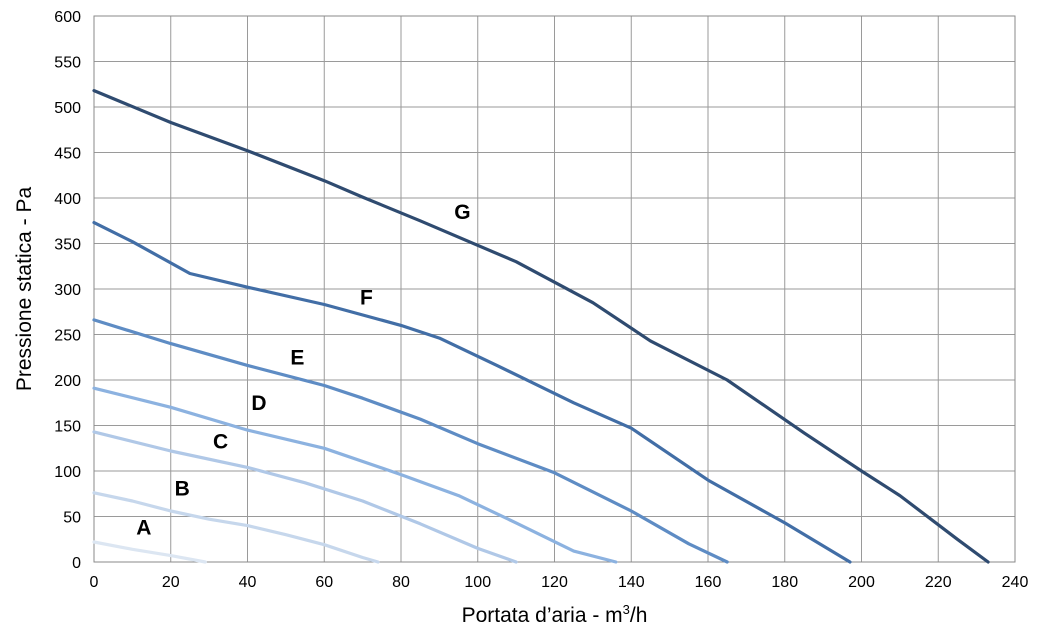 The width and height of the screenshot is (1037, 633). What do you see at coordinates (236, 527) in the screenshot?
I see `series-line-b` at bounding box center [236, 527].